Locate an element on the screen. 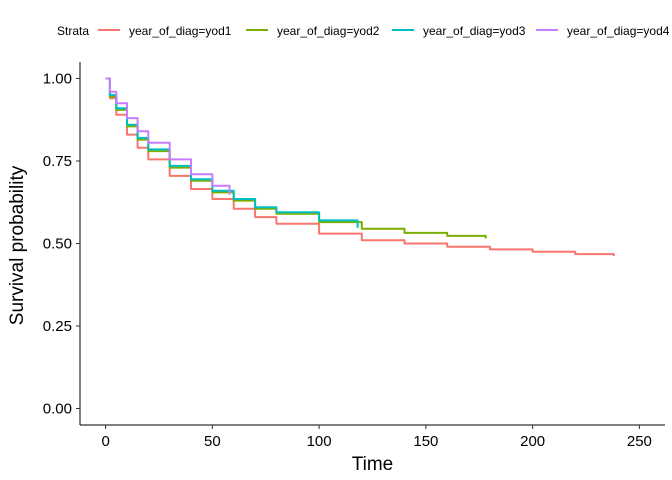  legend-item: year_of_diag=yod4 is located at coordinates (603, 31).